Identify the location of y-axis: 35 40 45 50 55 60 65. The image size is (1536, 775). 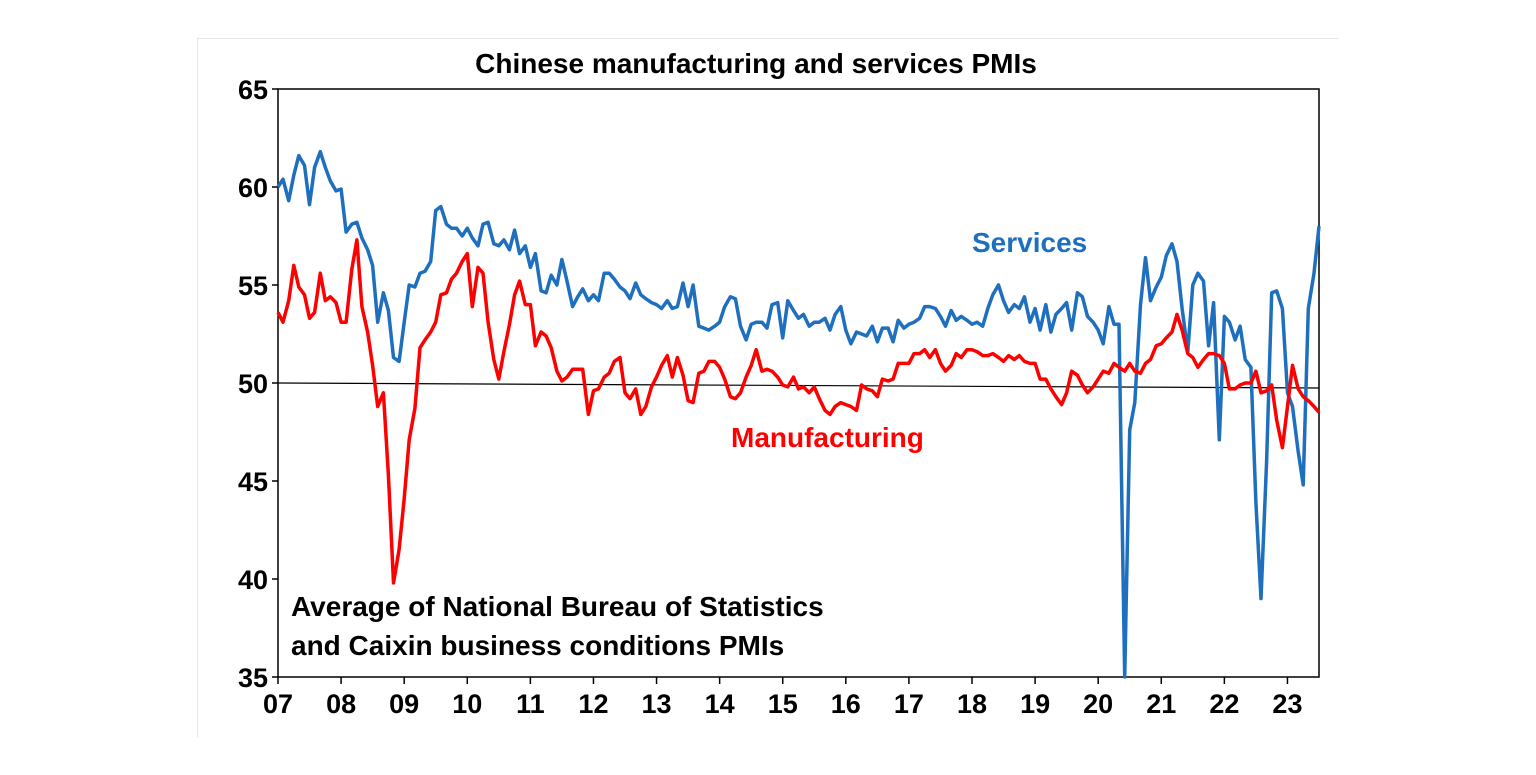
(258, 384).